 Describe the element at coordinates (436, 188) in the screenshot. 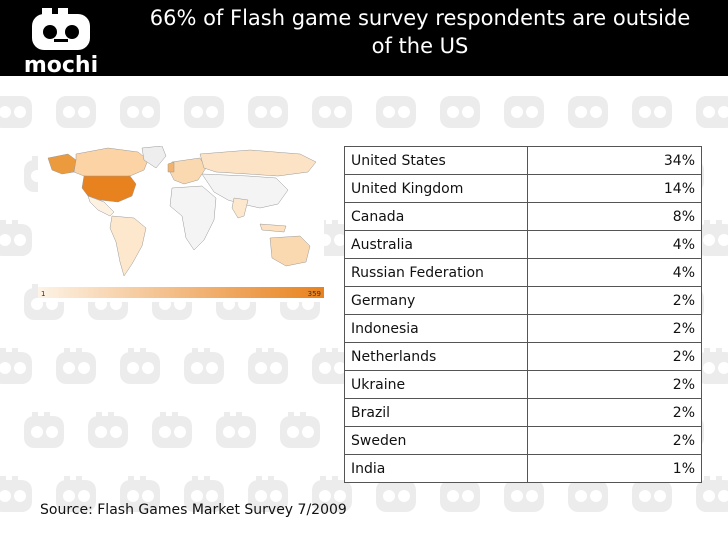

I see `country-name: United Kingdom` at that location.